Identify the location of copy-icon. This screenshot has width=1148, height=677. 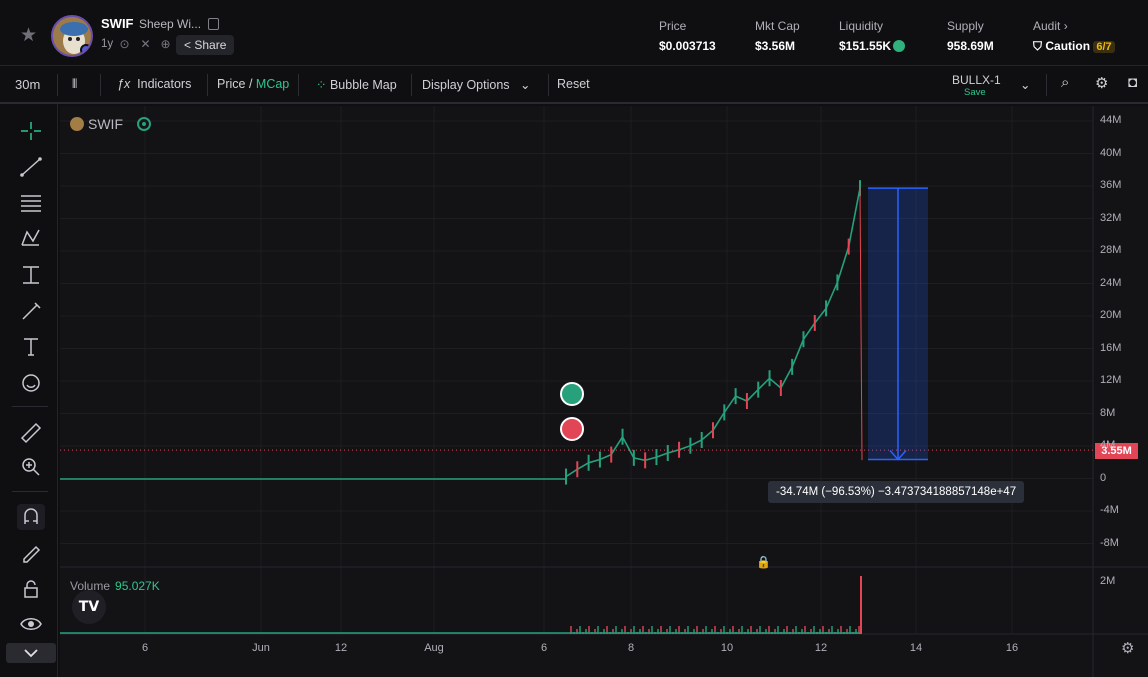
(213, 24).